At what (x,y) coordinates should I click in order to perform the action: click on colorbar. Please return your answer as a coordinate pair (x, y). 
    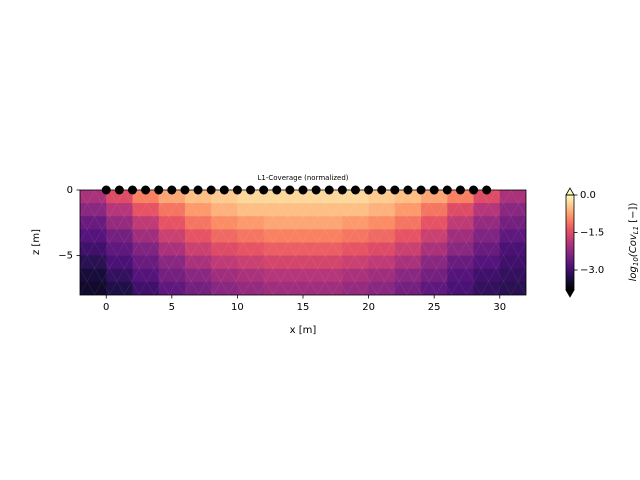
    Looking at the image, I should click on (570, 242).